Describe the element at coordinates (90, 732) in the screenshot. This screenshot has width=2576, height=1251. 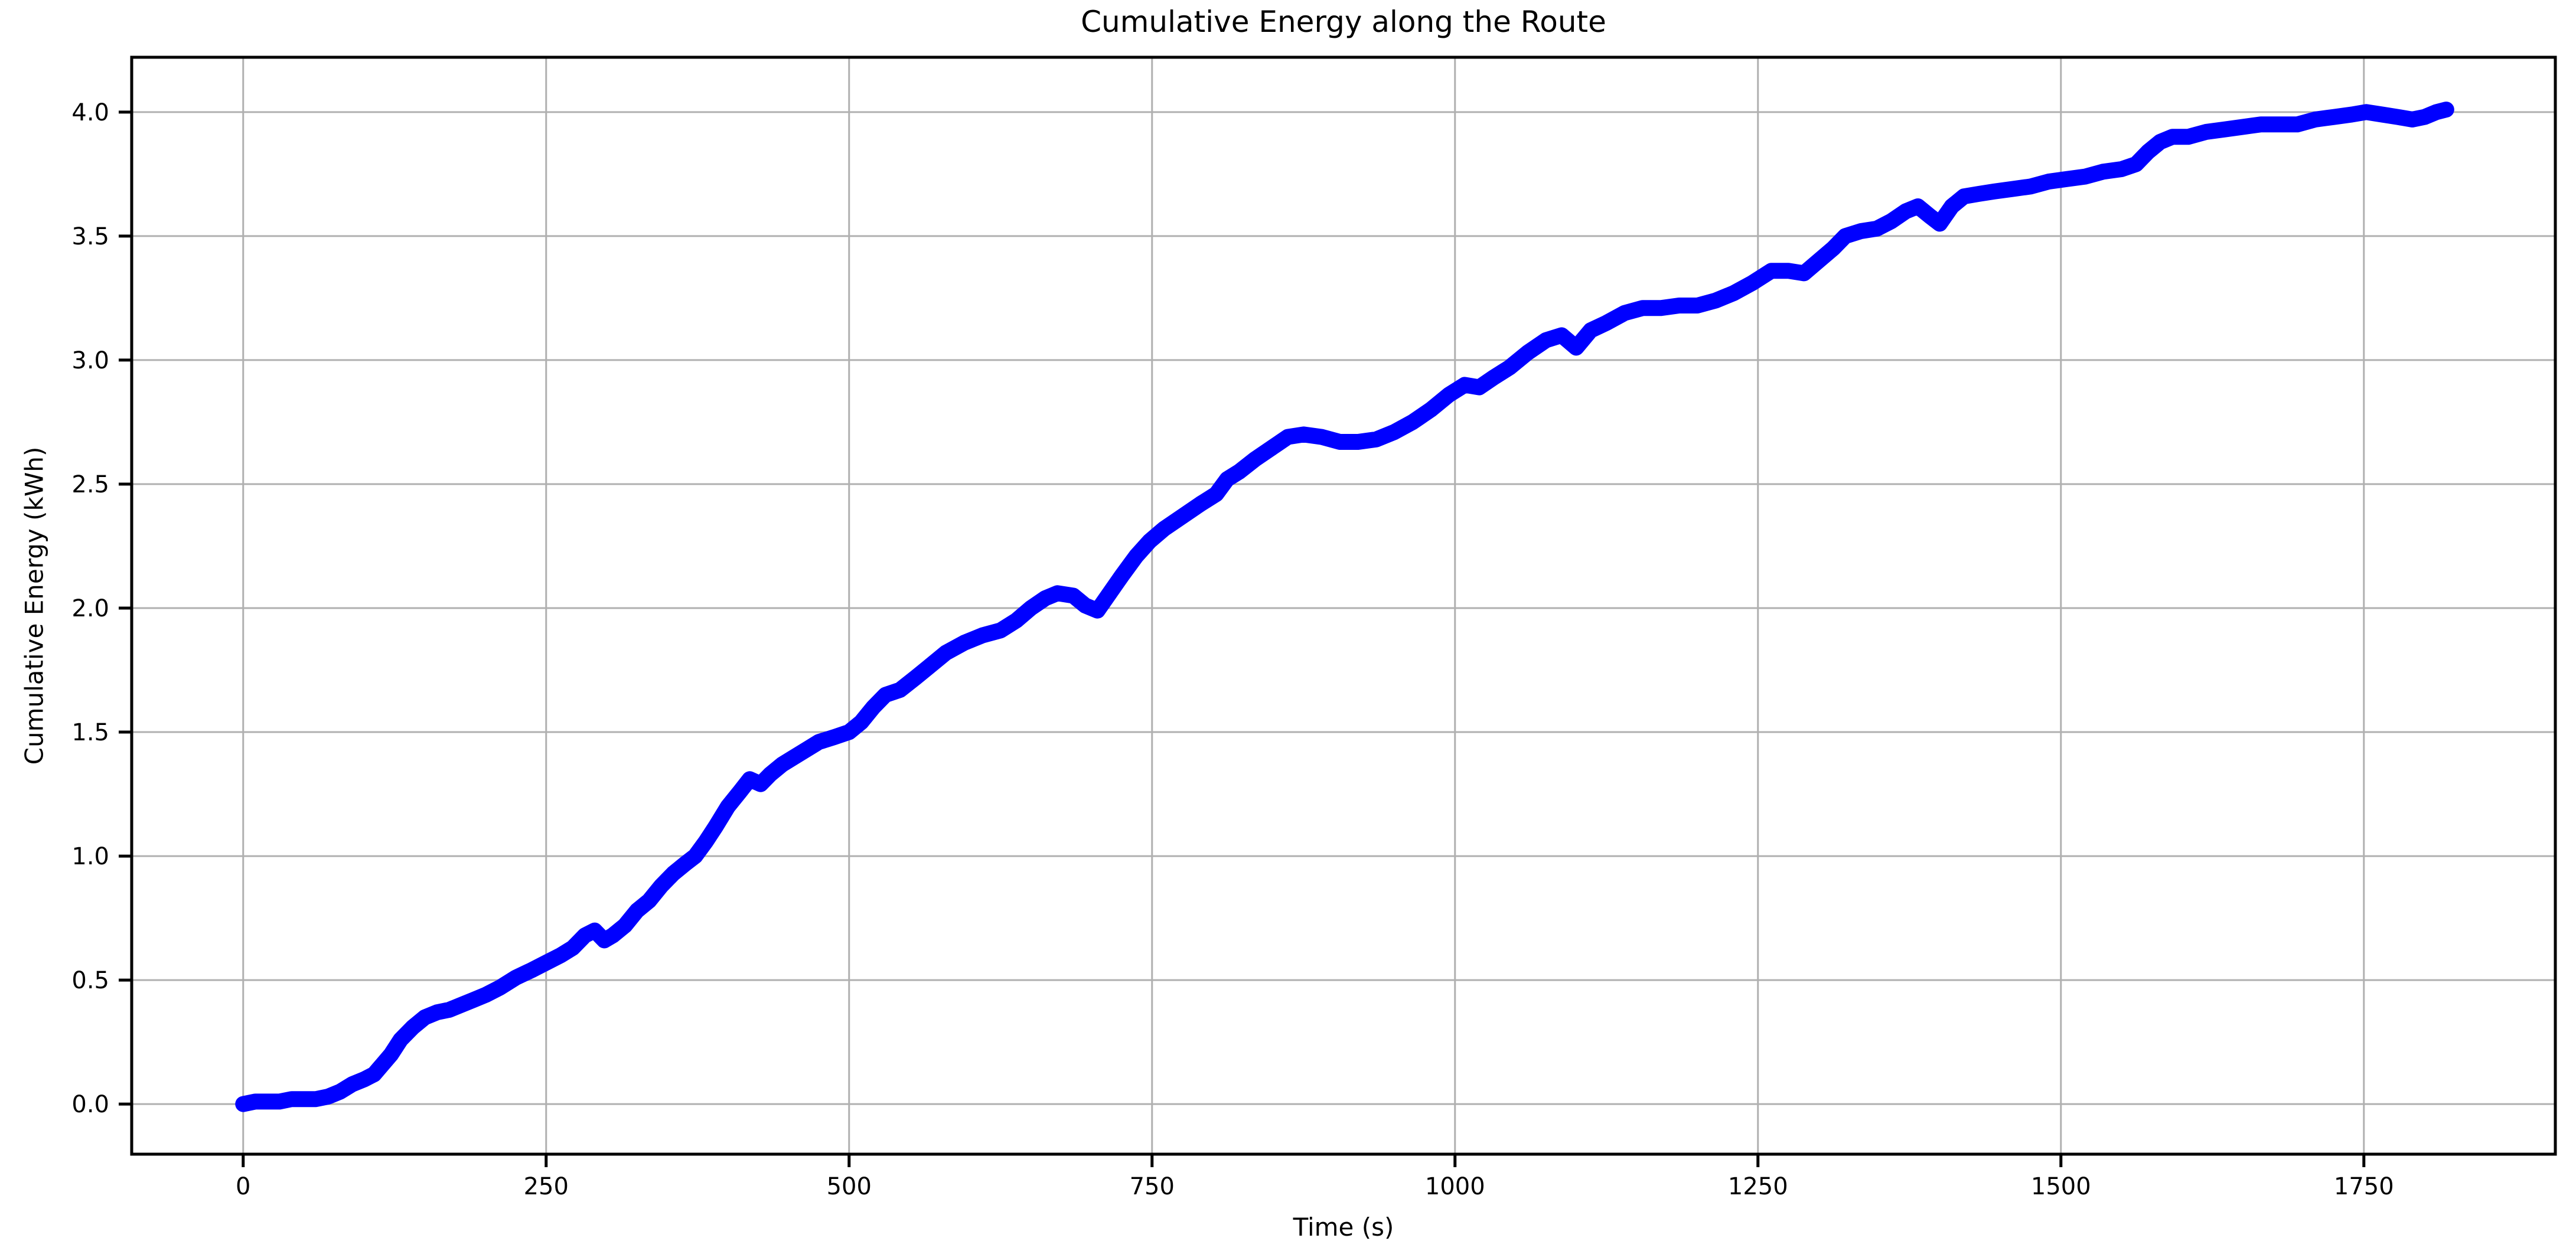
I see `y-tick-label: 1.5` at that location.